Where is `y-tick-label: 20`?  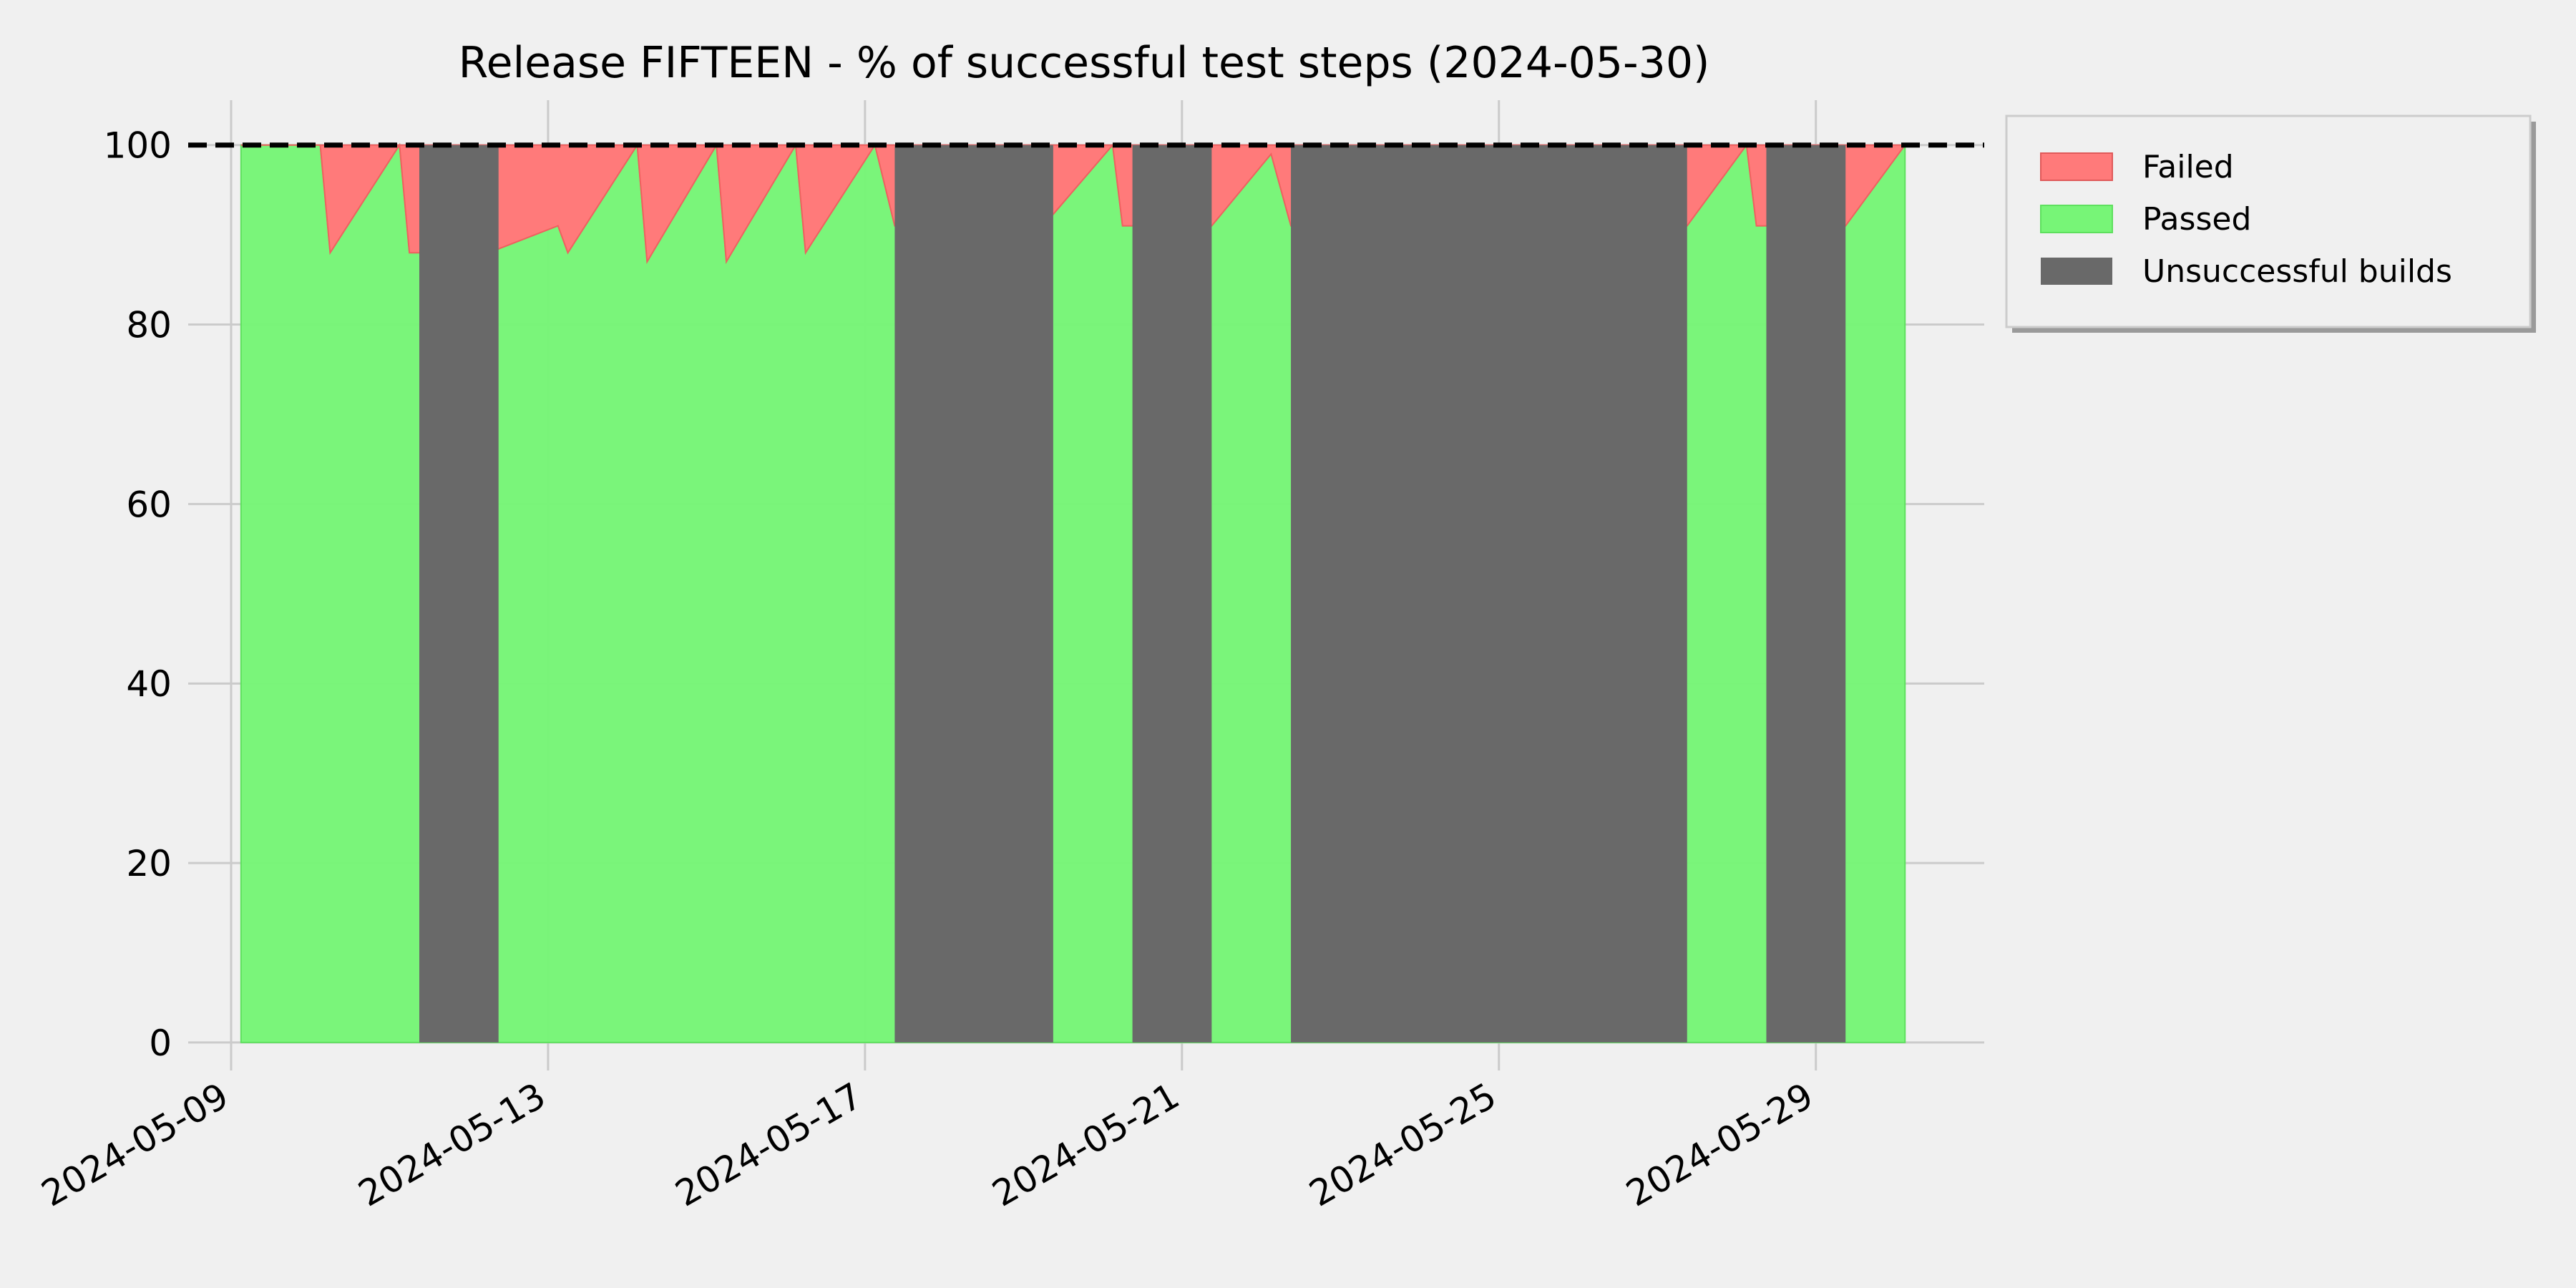
y-tick-label: 20 is located at coordinates (149, 863).